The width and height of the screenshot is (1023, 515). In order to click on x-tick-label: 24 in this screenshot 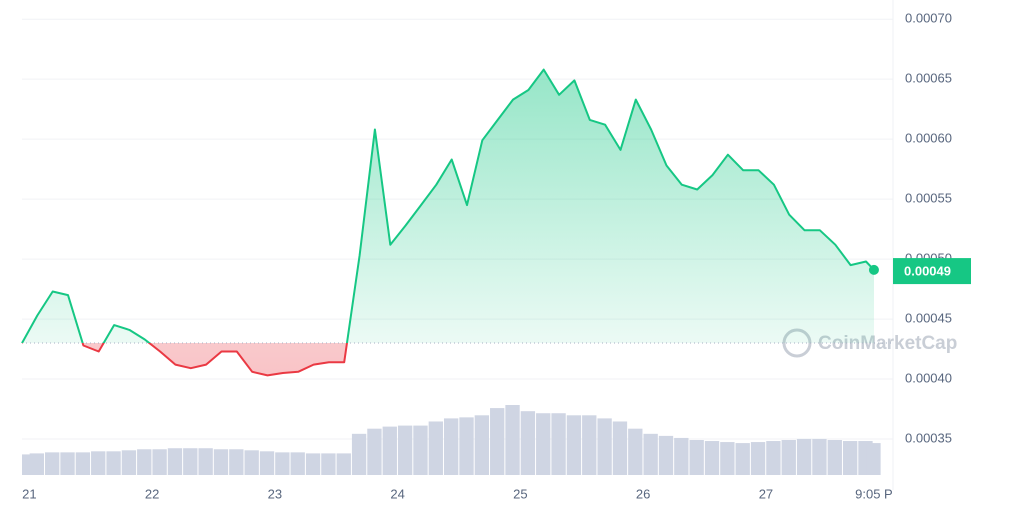, I will do `click(397, 493)`.